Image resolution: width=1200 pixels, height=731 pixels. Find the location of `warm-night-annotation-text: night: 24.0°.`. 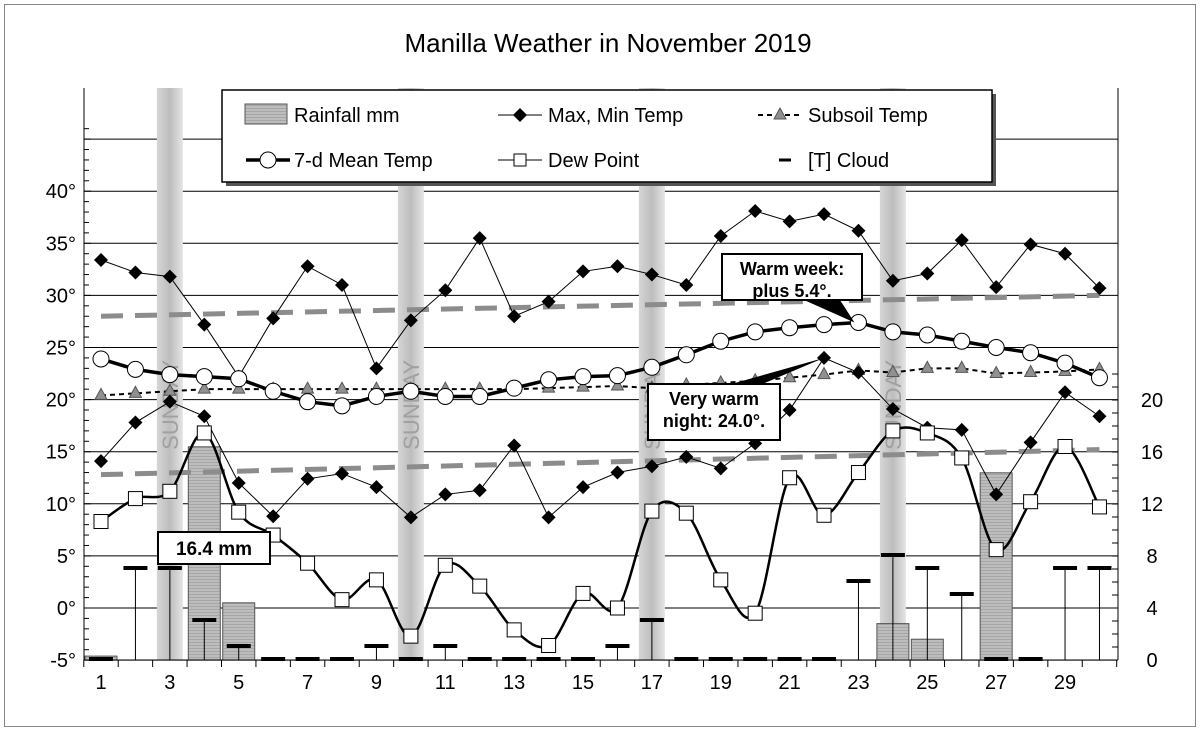

warm-night-annotation-text: night: 24.0°. is located at coordinates (714, 421).